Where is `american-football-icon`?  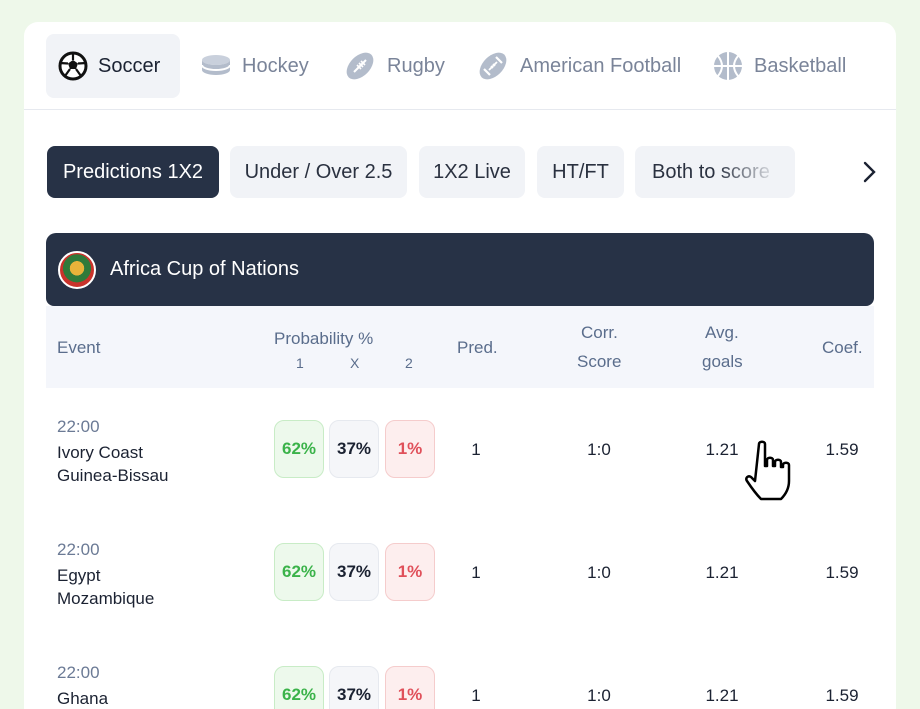 american-football-icon is located at coordinates (493, 66).